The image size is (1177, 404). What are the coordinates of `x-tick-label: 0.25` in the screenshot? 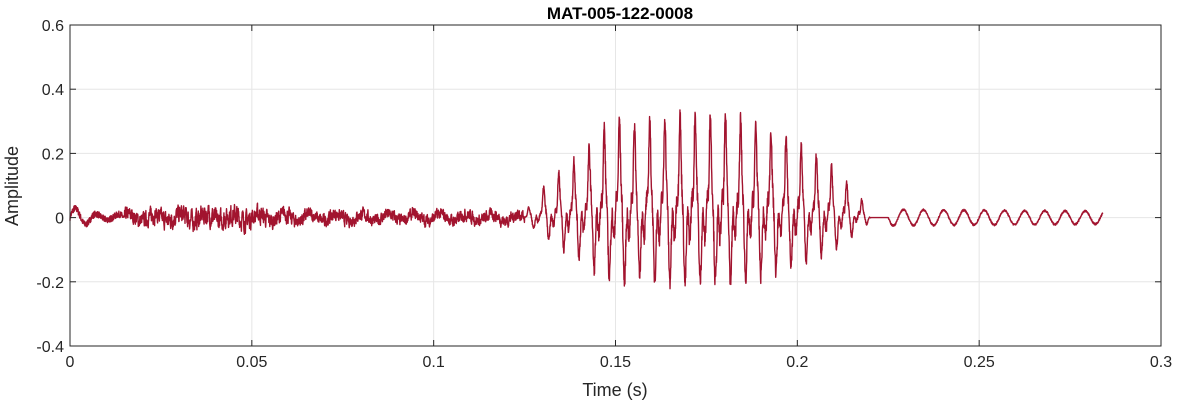 It's located at (979, 362).